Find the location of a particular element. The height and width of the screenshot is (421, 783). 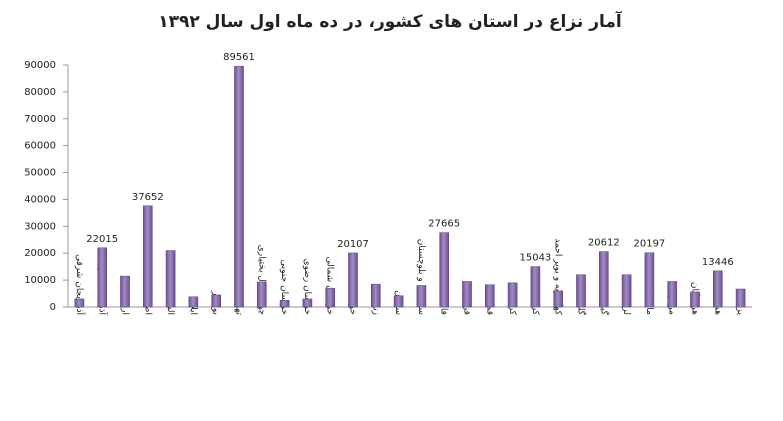

y-tick-label: 30000 is located at coordinates (40, 226).